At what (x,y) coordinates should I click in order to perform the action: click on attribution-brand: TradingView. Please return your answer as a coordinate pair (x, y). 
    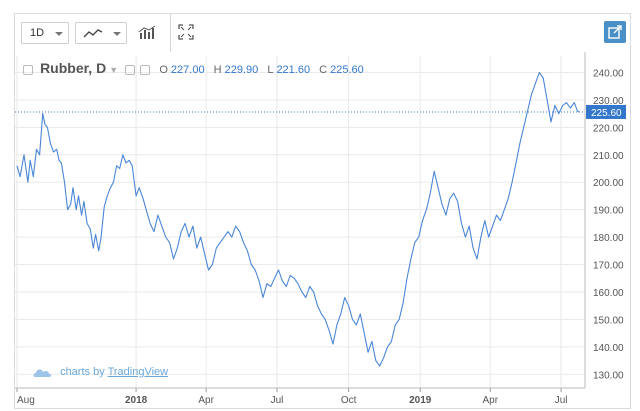
    Looking at the image, I should click on (138, 372).